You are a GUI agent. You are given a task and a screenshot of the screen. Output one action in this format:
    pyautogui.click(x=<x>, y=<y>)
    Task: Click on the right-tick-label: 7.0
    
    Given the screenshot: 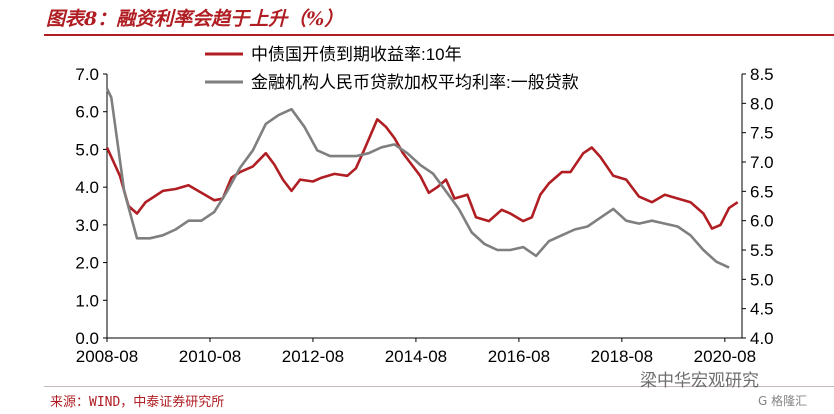 What is the action you would take?
    pyautogui.click(x=762, y=162)
    